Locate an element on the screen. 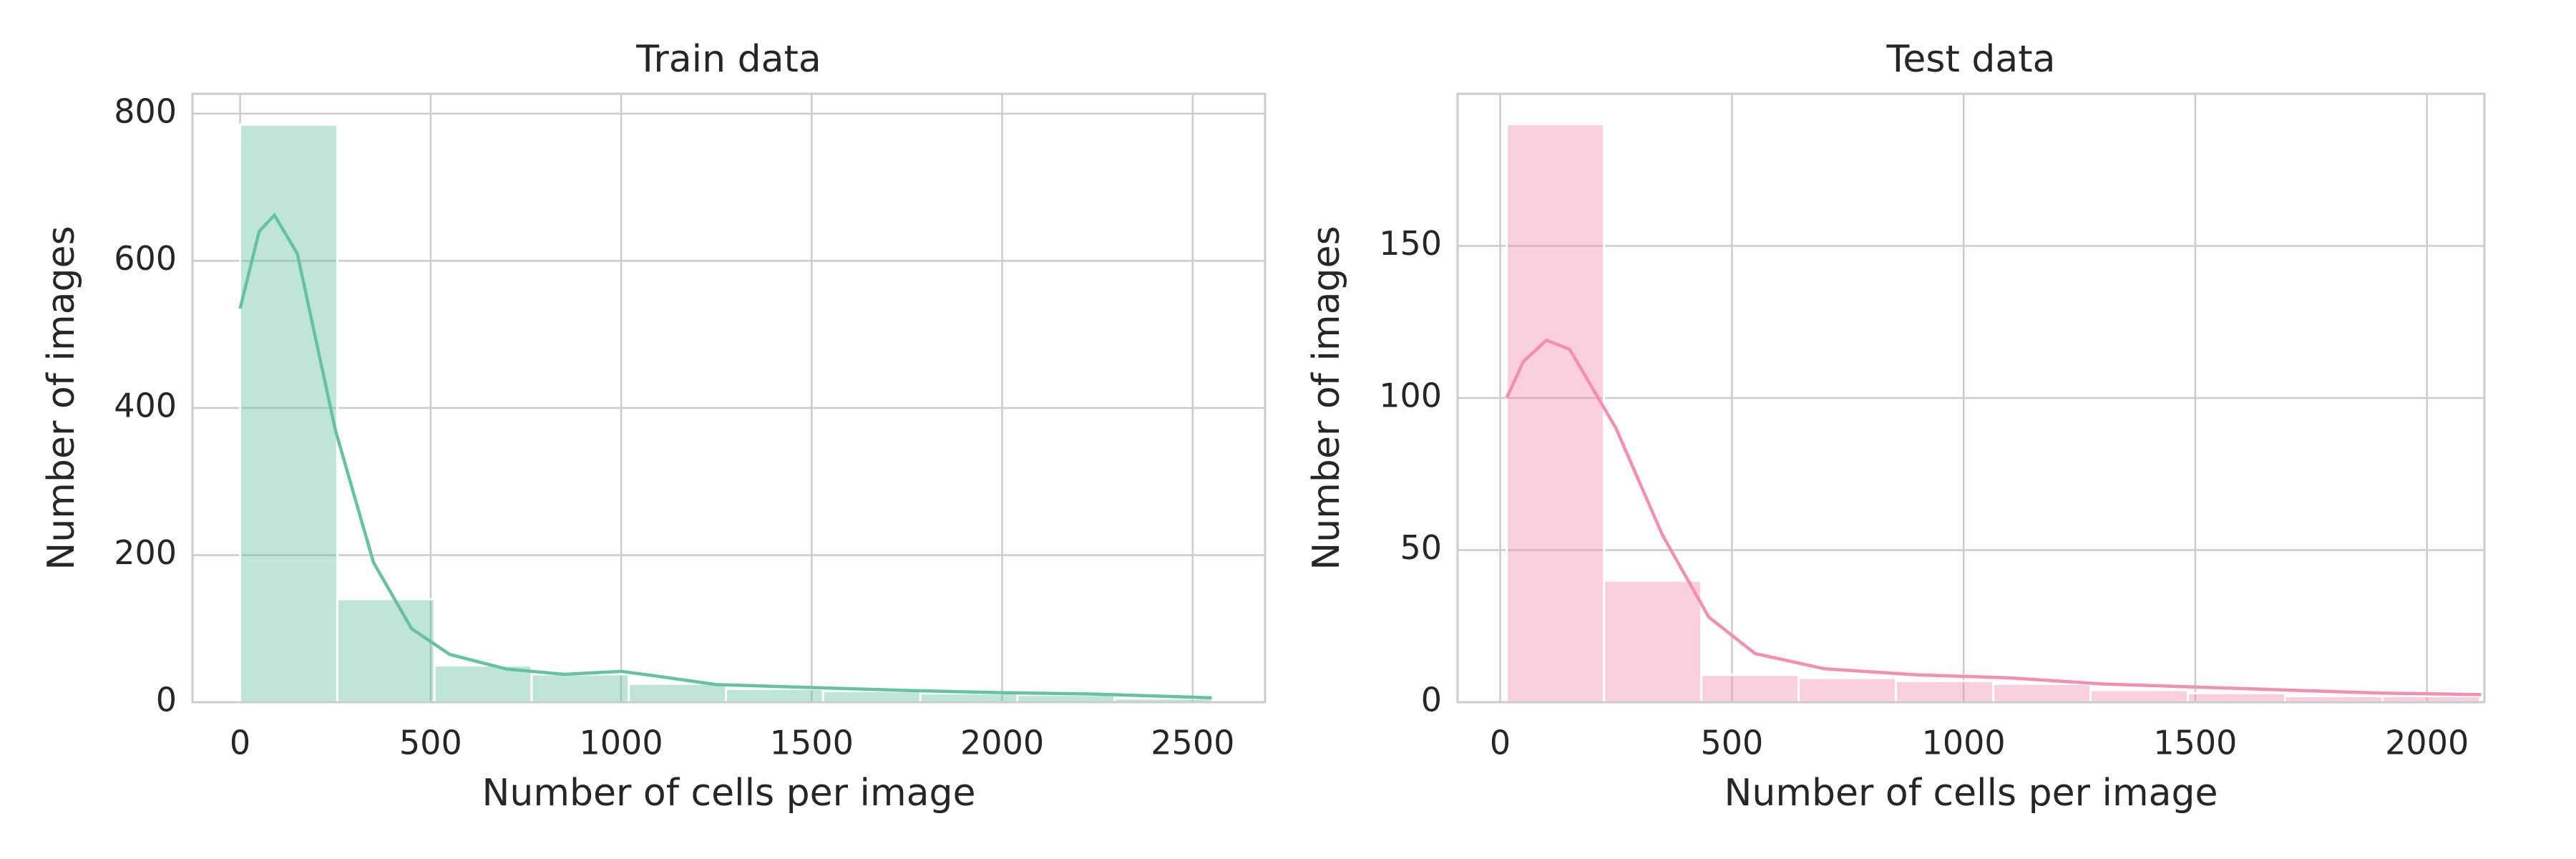  y-tick-label: 100 is located at coordinates (1410, 396).